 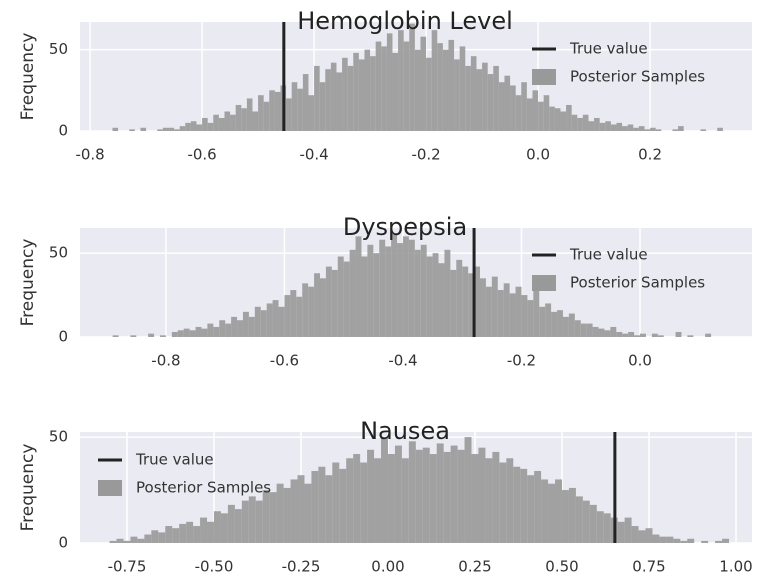 What do you see at coordinates (89, 155) in the screenshot?
I see `x-tick-label: -0.8` at bounding box center [89, 155].